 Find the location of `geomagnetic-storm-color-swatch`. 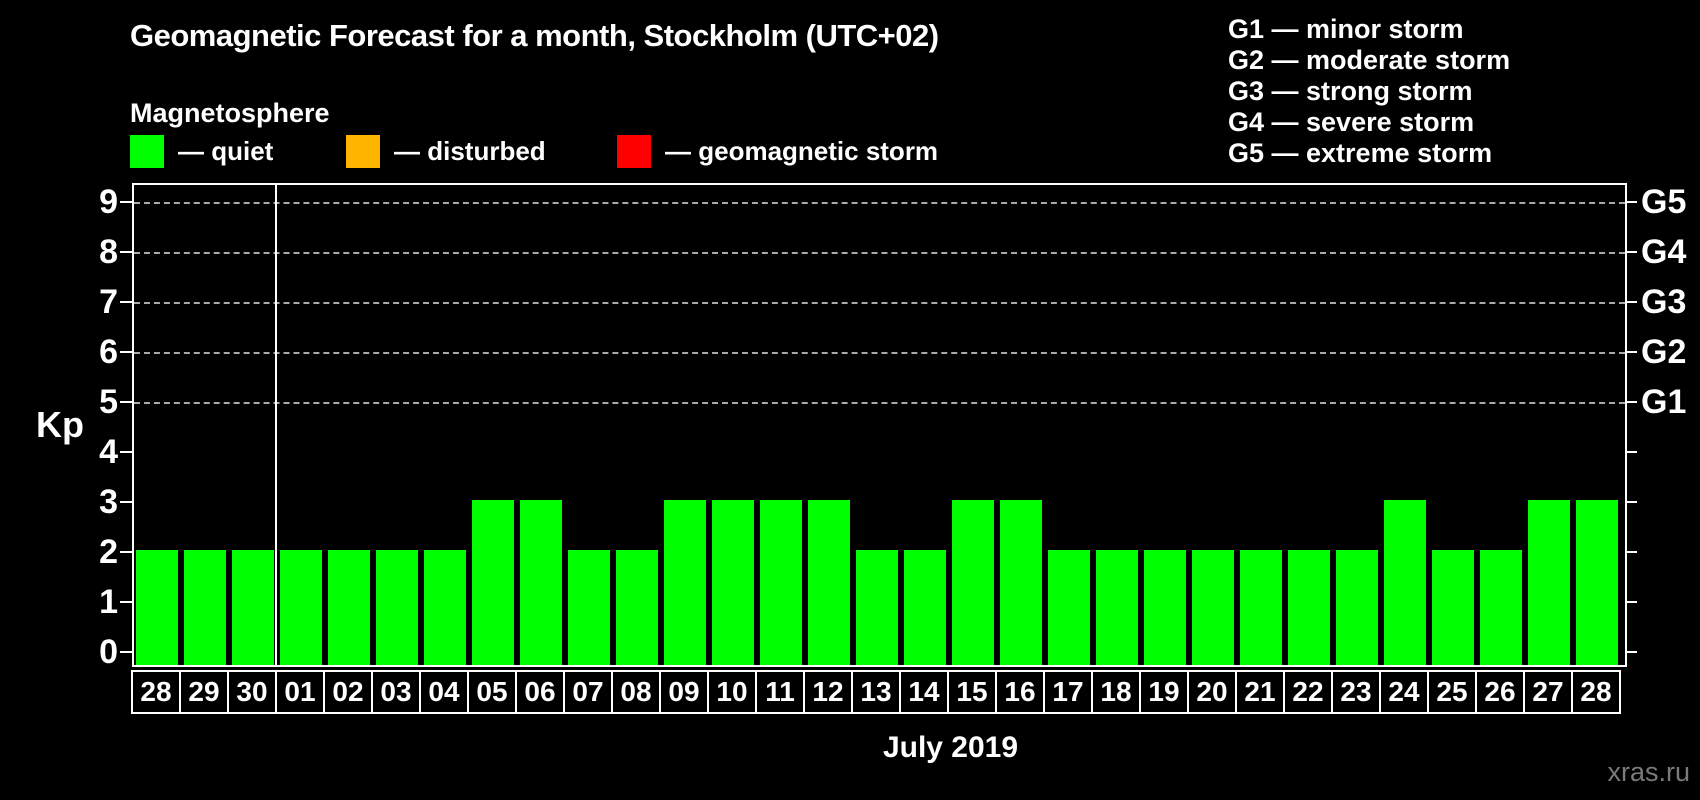

geomagnetic-storm-color-swatch is located at coordinates (634, 151).